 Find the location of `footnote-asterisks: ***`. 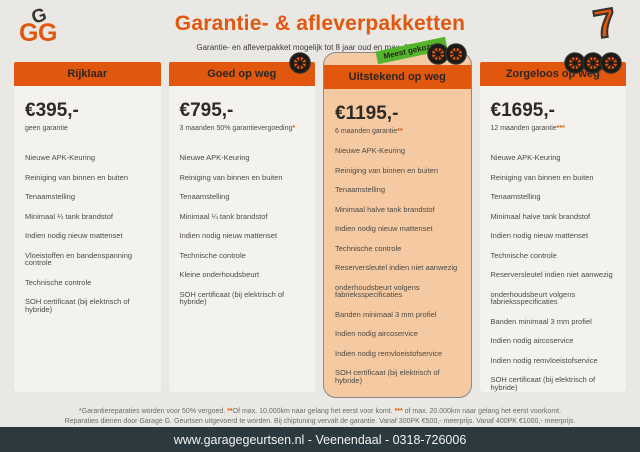

footnote-asterisks: *** is located at coordinates (398, 411).